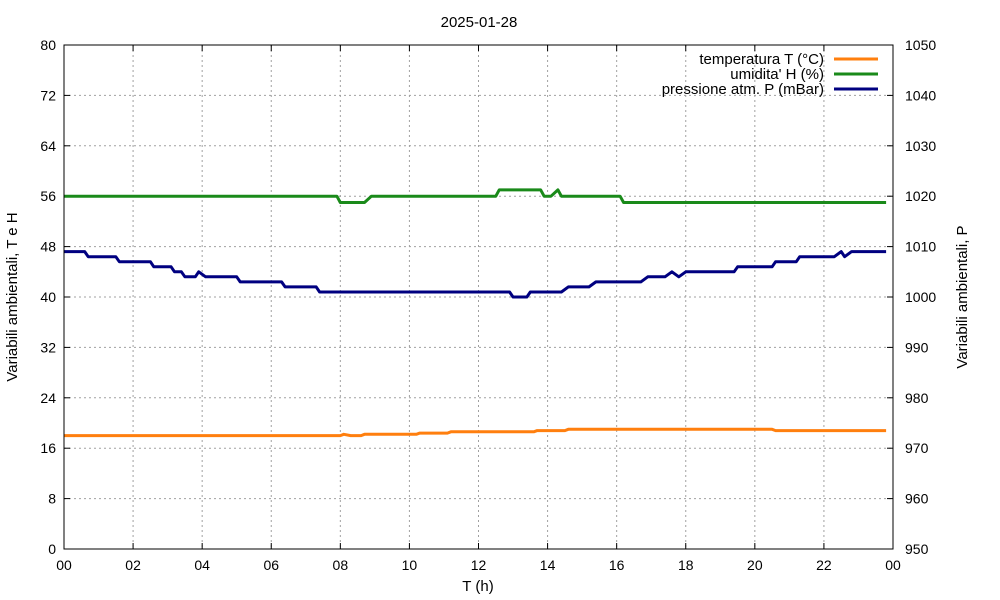  Describe the element at coordinates (755, 565) in the screenshot. I see `x-tick-label: 20` at that location.